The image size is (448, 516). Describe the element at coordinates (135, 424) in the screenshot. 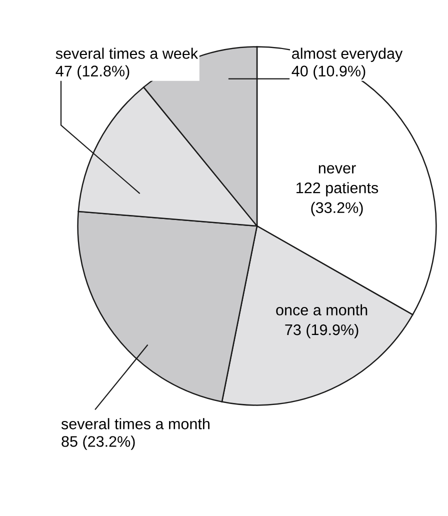

I see `slice-label: several times a month` at that location.